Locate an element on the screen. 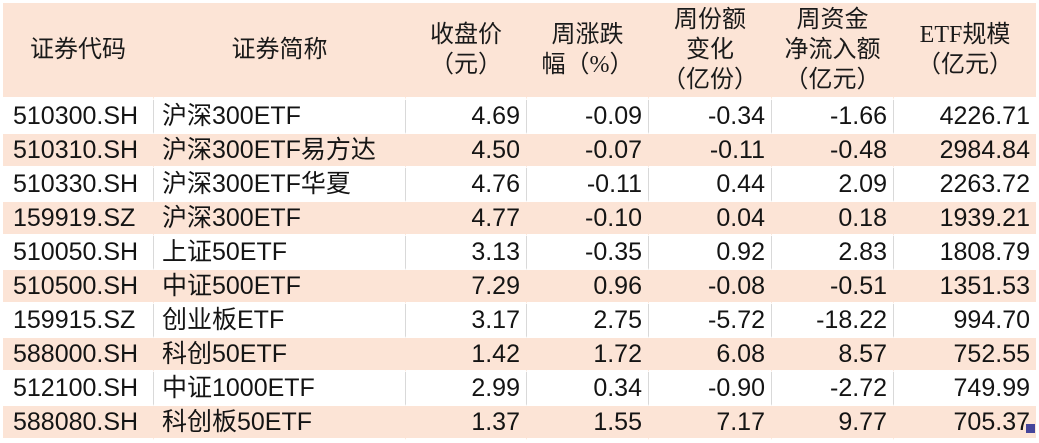  cell-etf-scale: 705.37 is located at coordinates (964, 423).